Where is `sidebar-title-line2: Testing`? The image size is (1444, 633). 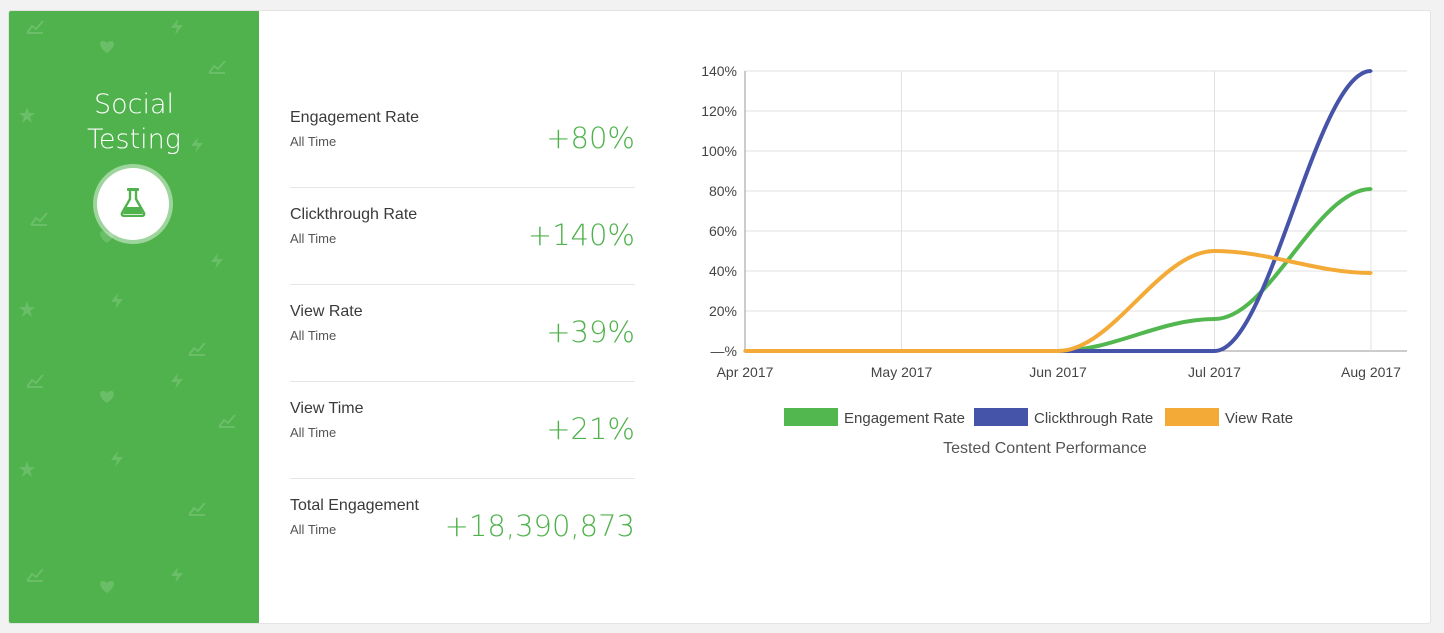
sidebar-title-line2: Testing is located at coordinates (134, 139).